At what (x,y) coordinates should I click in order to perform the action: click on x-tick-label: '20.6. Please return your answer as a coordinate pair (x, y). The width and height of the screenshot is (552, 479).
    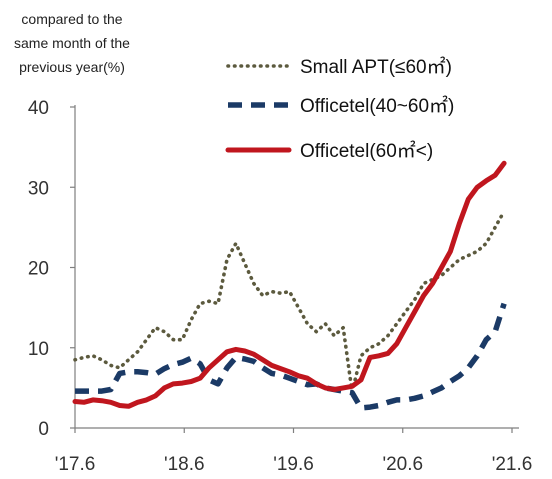
    Looking at the image, I should click on (402, 464).